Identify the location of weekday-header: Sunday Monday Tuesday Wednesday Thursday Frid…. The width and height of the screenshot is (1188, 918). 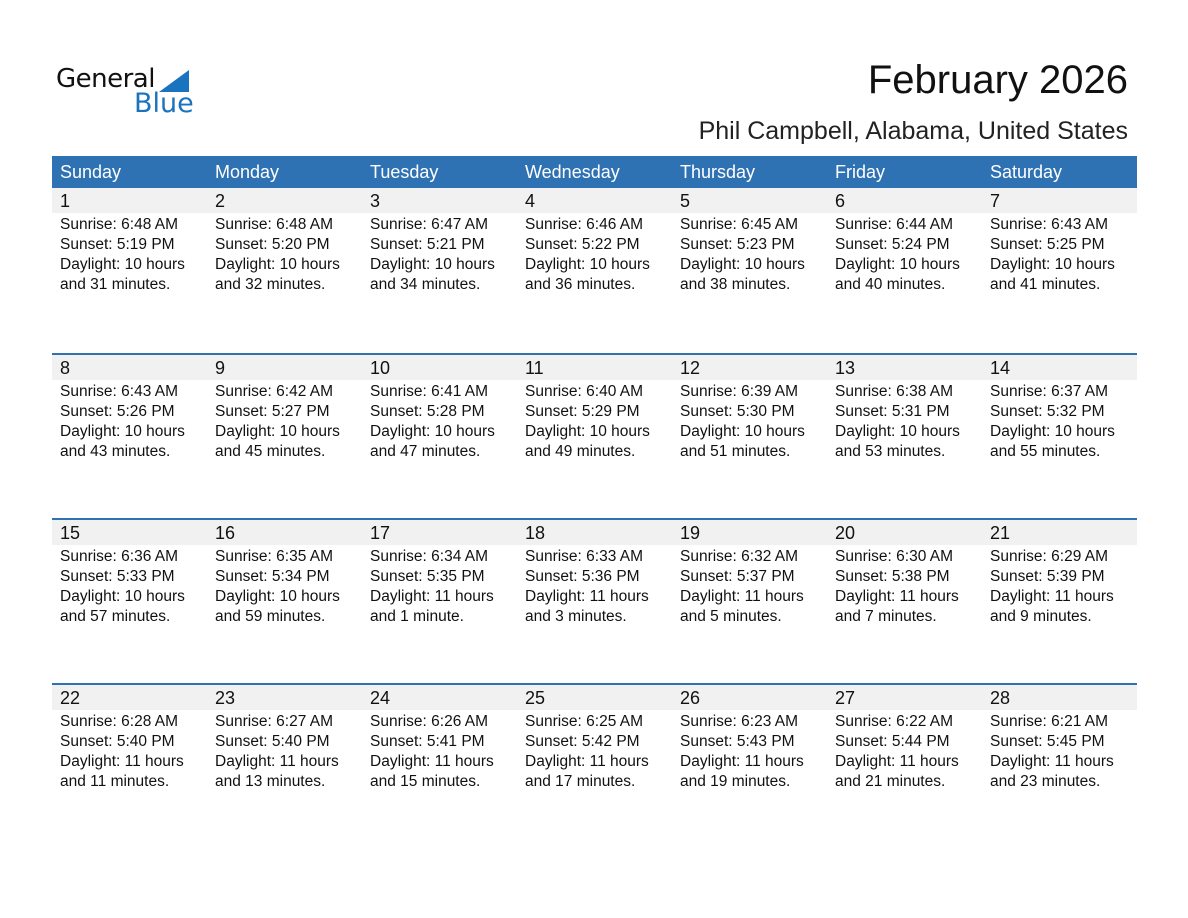
(594, 172).